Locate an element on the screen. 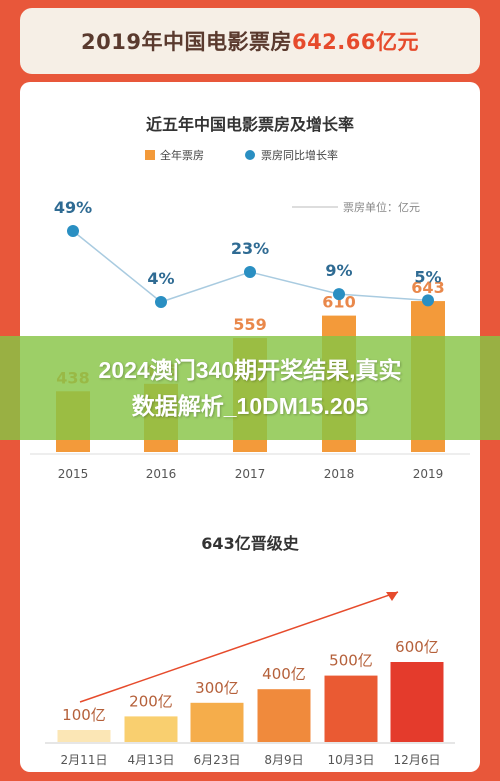  legend-marker-growth is located at coordinates (250, 155).